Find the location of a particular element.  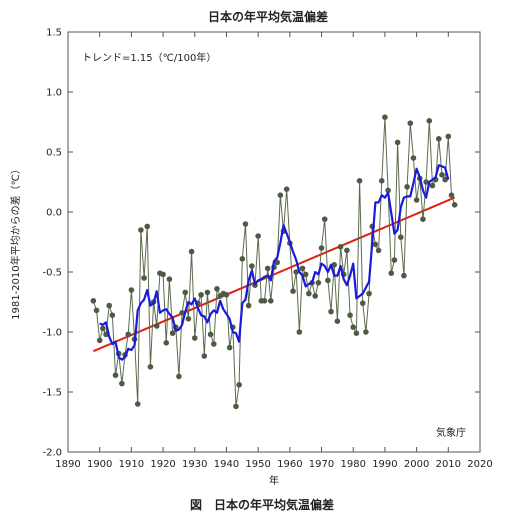

trend-annotation: トレンド=1.15（℃/100年） is located at coordinates (149, 57).